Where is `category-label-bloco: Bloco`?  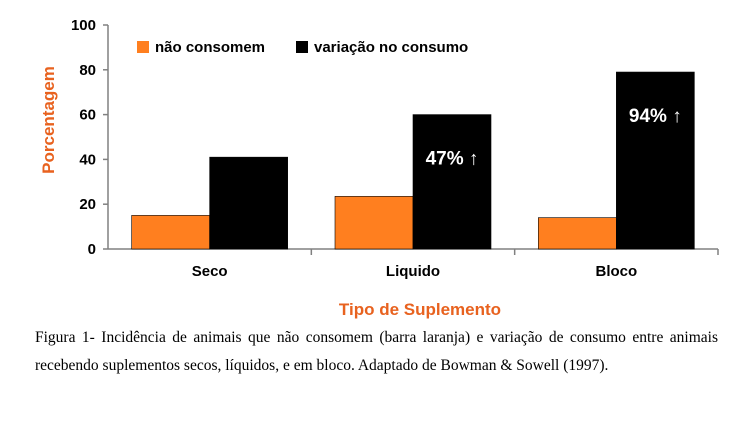
category-label-bloco: Bloco is located at coordinates (616, 271).